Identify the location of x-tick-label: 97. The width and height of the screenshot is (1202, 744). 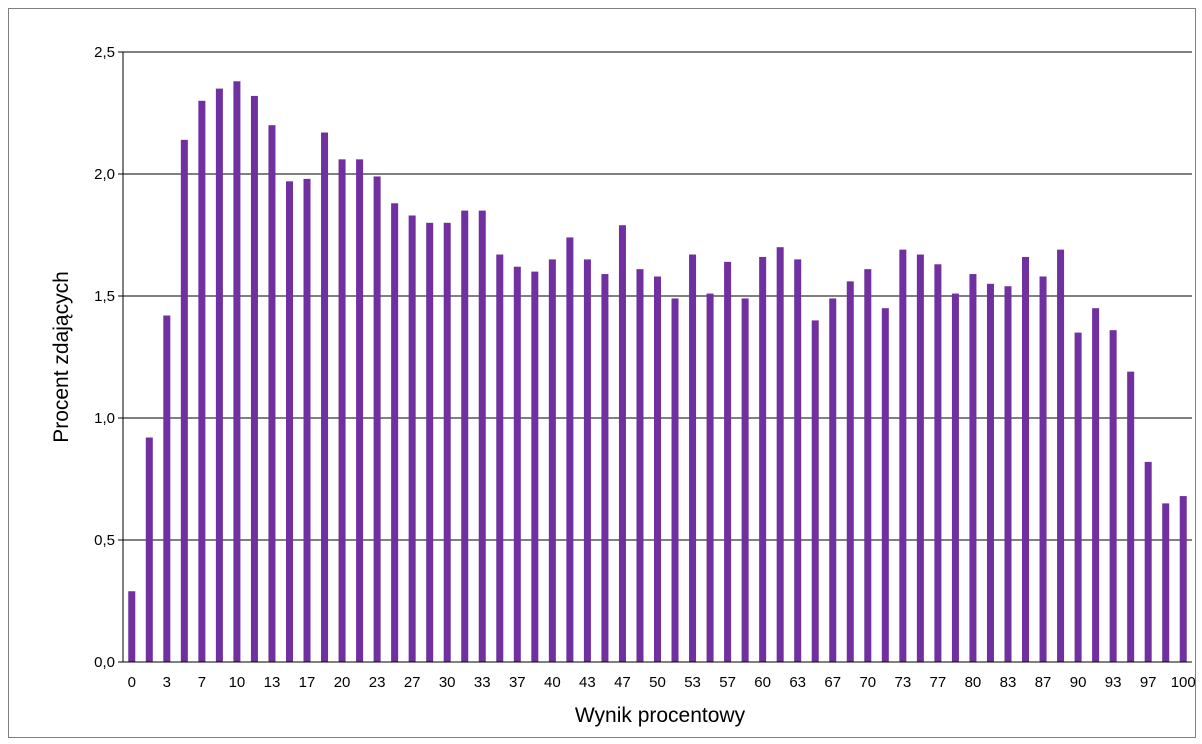
(1148, 682).